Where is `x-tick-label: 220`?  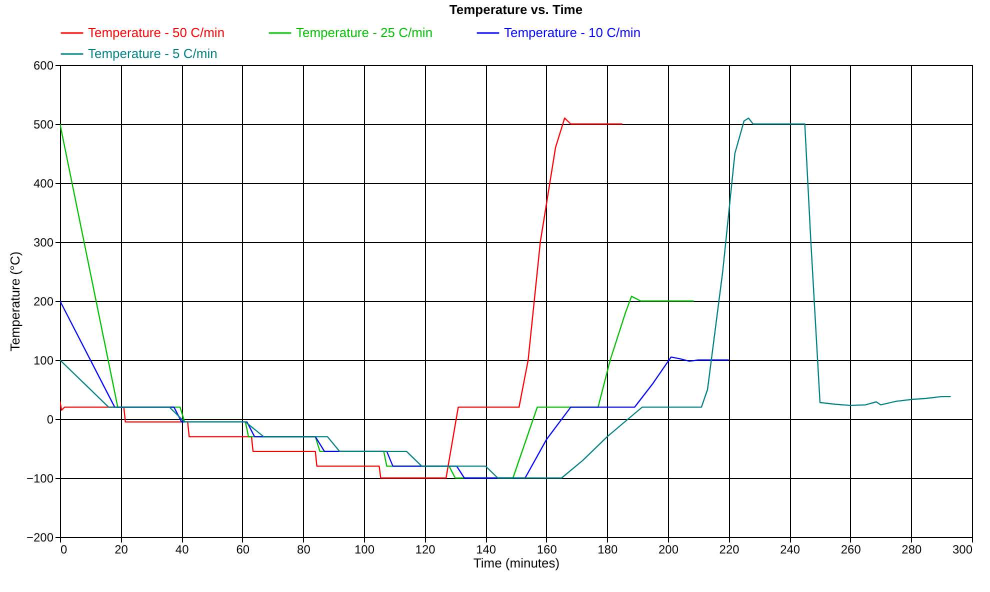 x-tick-label: 220 is located at coordinates (729, 549).